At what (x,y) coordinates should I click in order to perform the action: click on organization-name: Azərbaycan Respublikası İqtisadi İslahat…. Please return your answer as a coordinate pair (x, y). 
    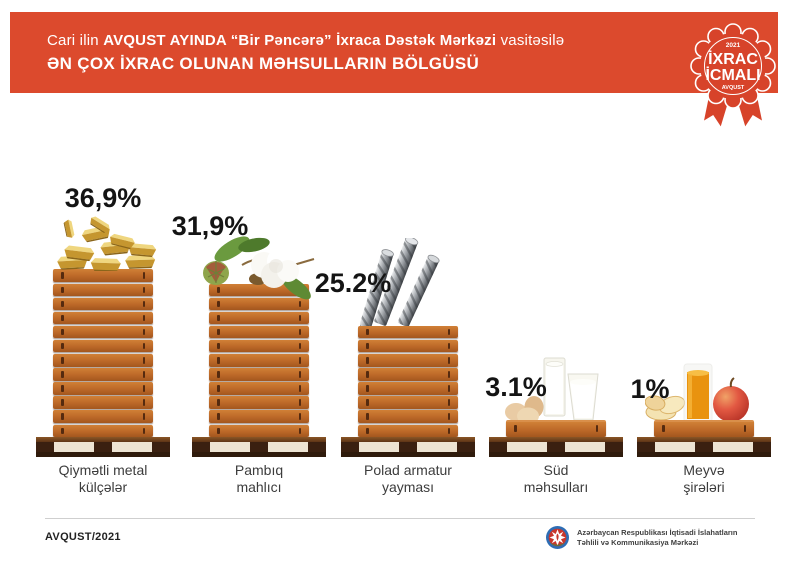
    Looking at the image, I should click on (657, 537).